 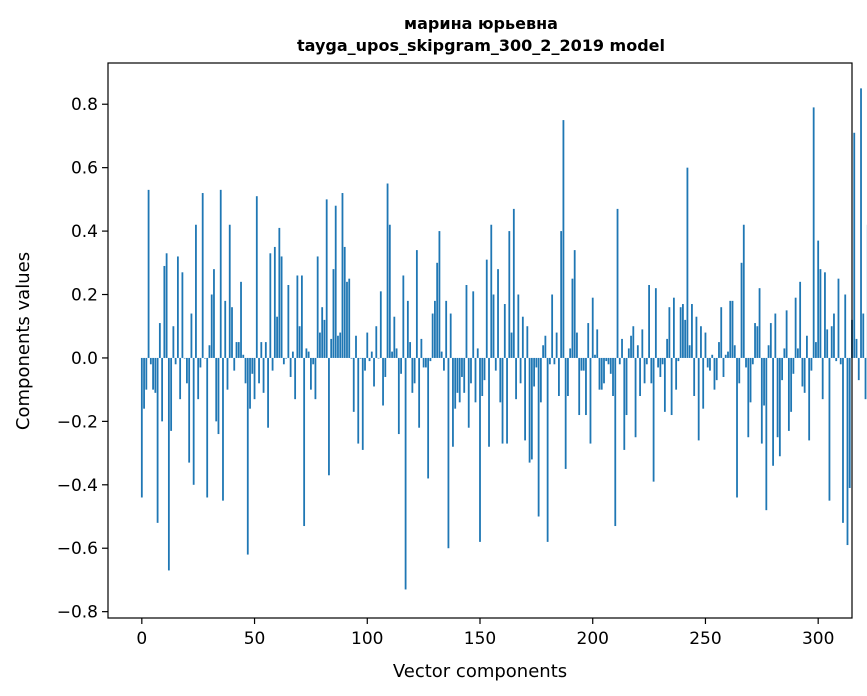 What do you see at coordinates (485, 633) in the screenshot?
I see `x-axis-ticks: 0 50 100 150 200 250 300` at bounding box center [485, 633].